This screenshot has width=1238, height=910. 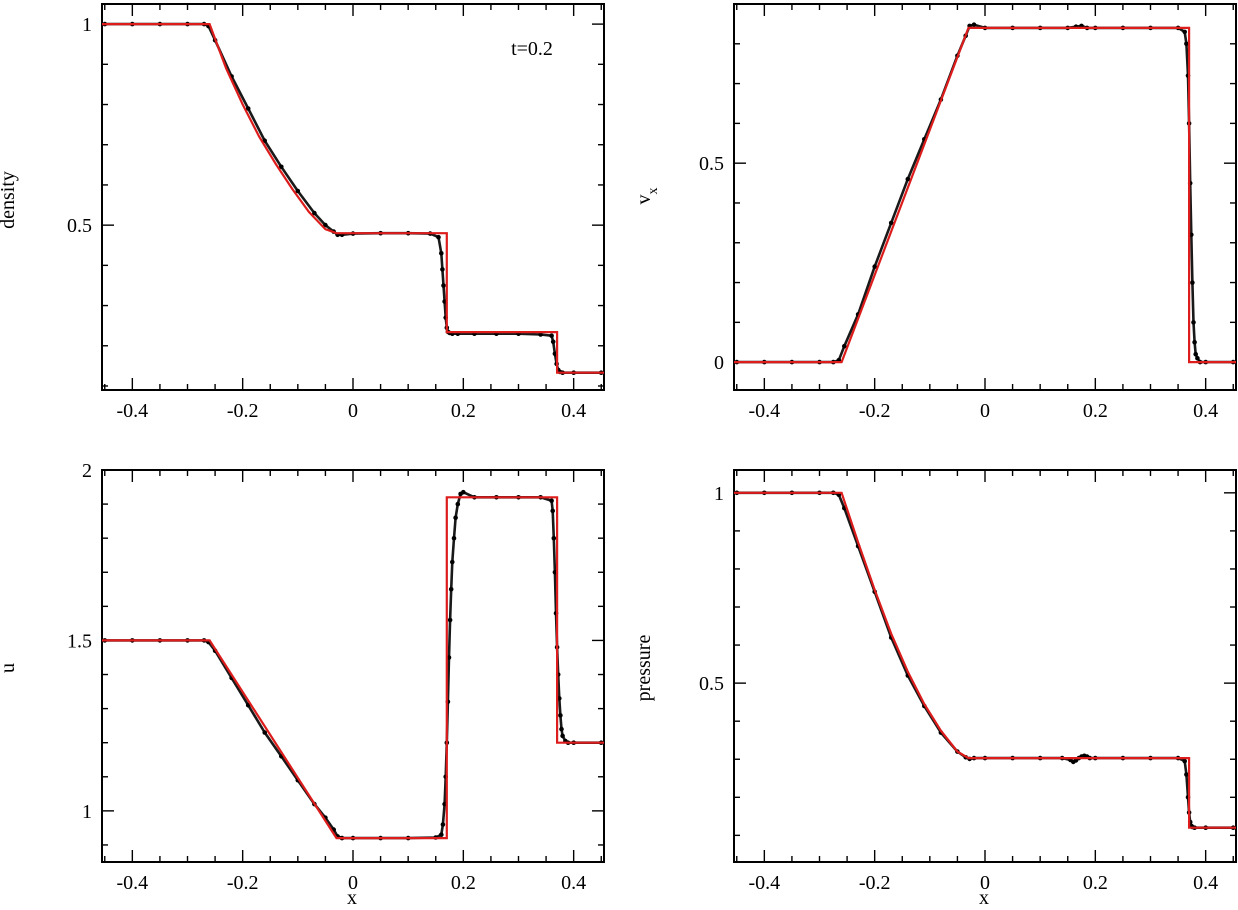 I want to click on u-xtick-label: 0.2, so click(x=463, y=883).